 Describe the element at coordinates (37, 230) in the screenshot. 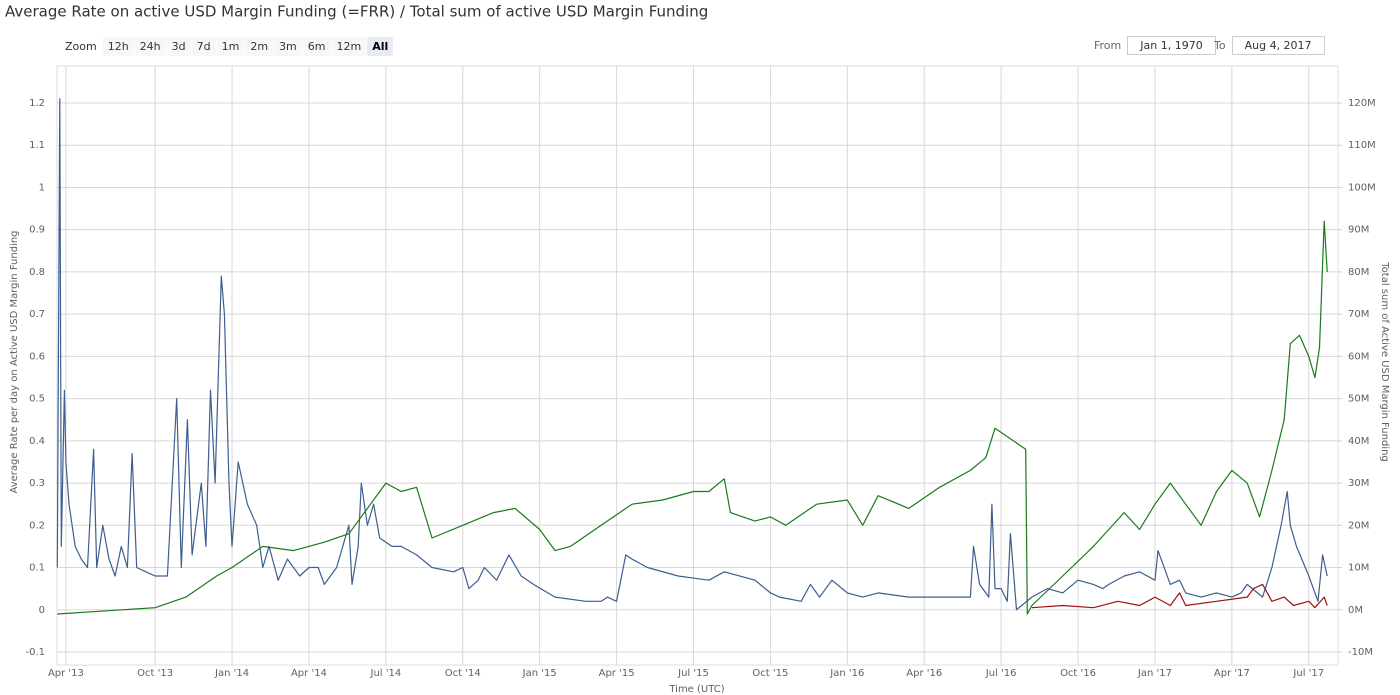

I see `y-tick-label: 0.9` at that location.